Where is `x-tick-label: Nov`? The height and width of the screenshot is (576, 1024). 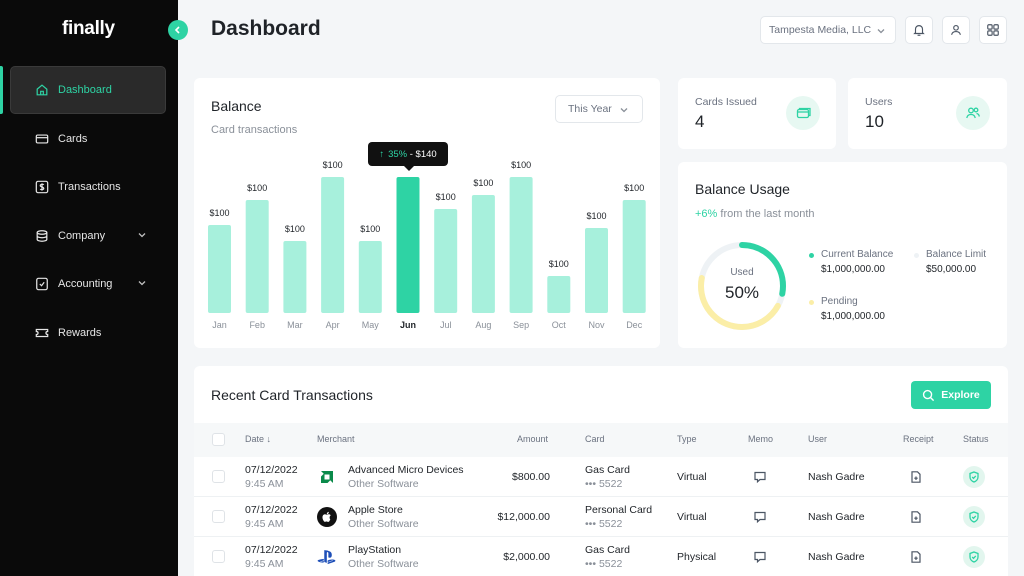
x-tick-label: Nov is located at coordinates (596, 325).